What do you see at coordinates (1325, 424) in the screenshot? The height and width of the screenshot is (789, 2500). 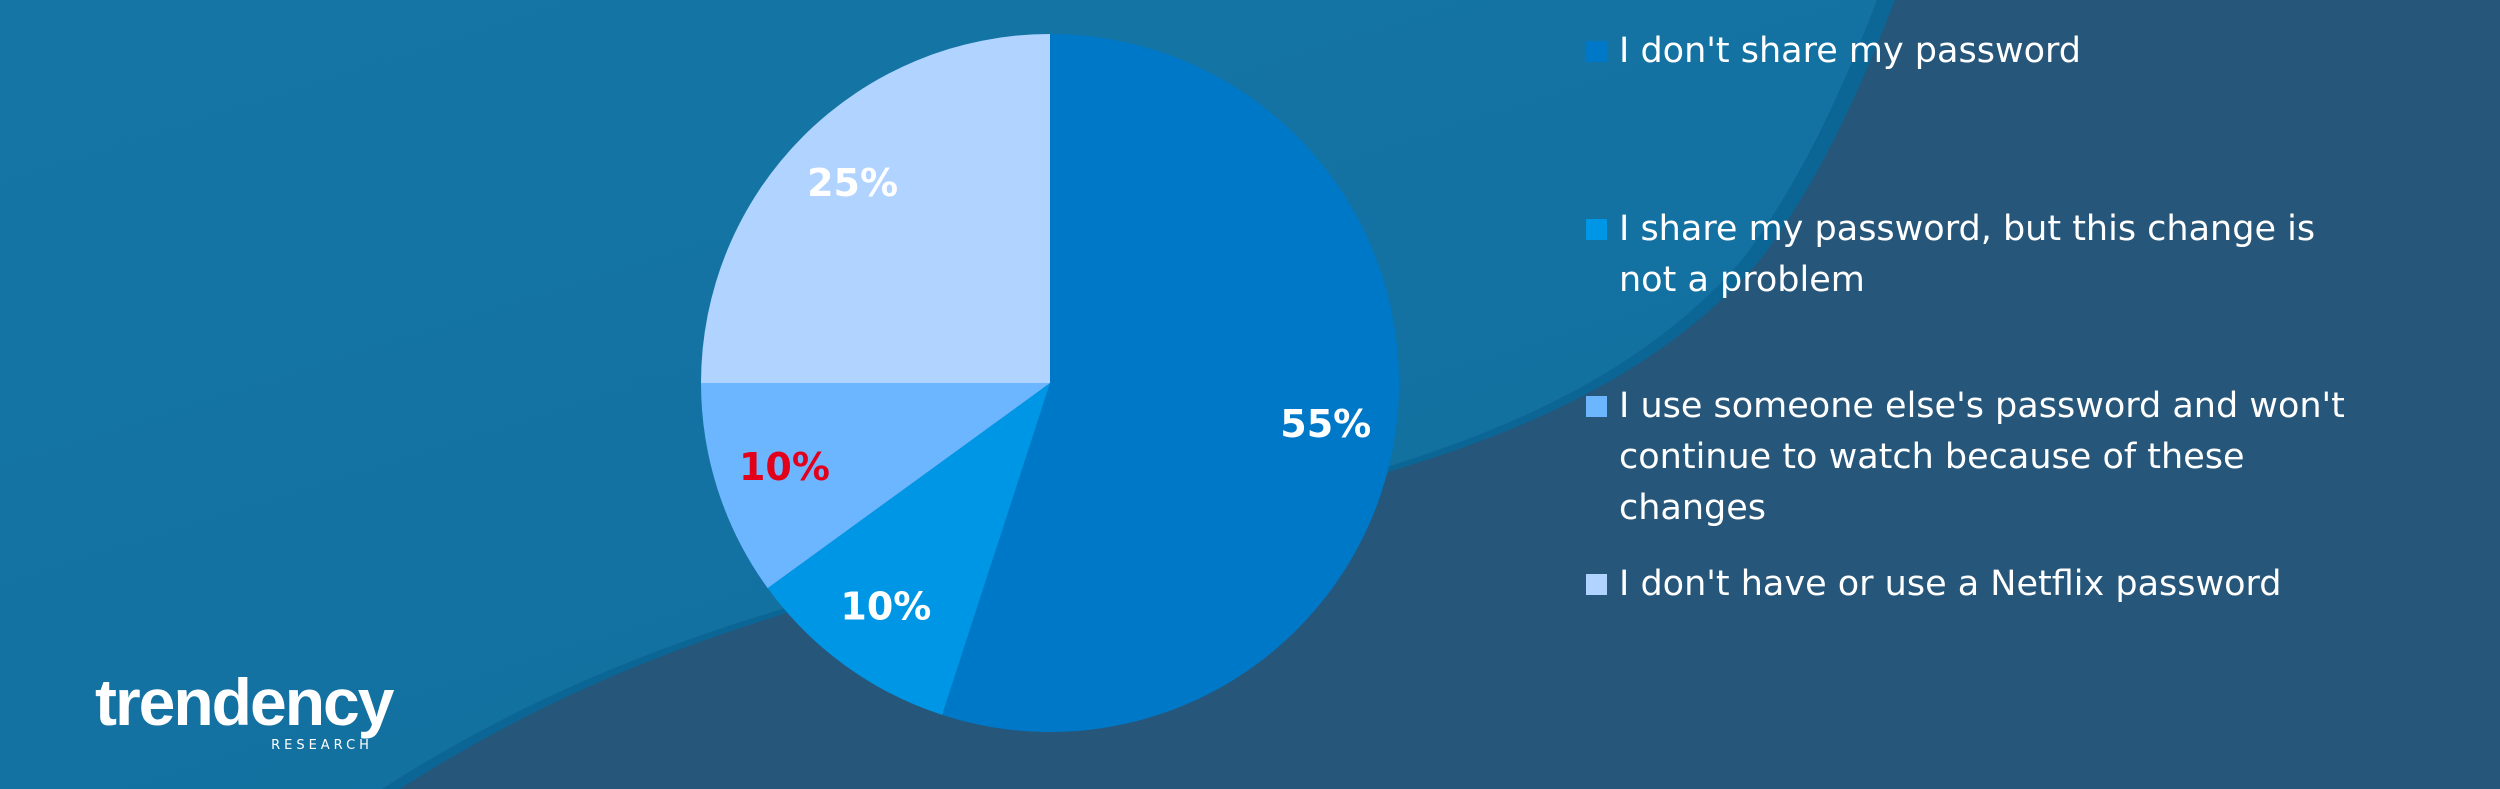 I see `data-label: 55%` at bounding box center [1325, 424].